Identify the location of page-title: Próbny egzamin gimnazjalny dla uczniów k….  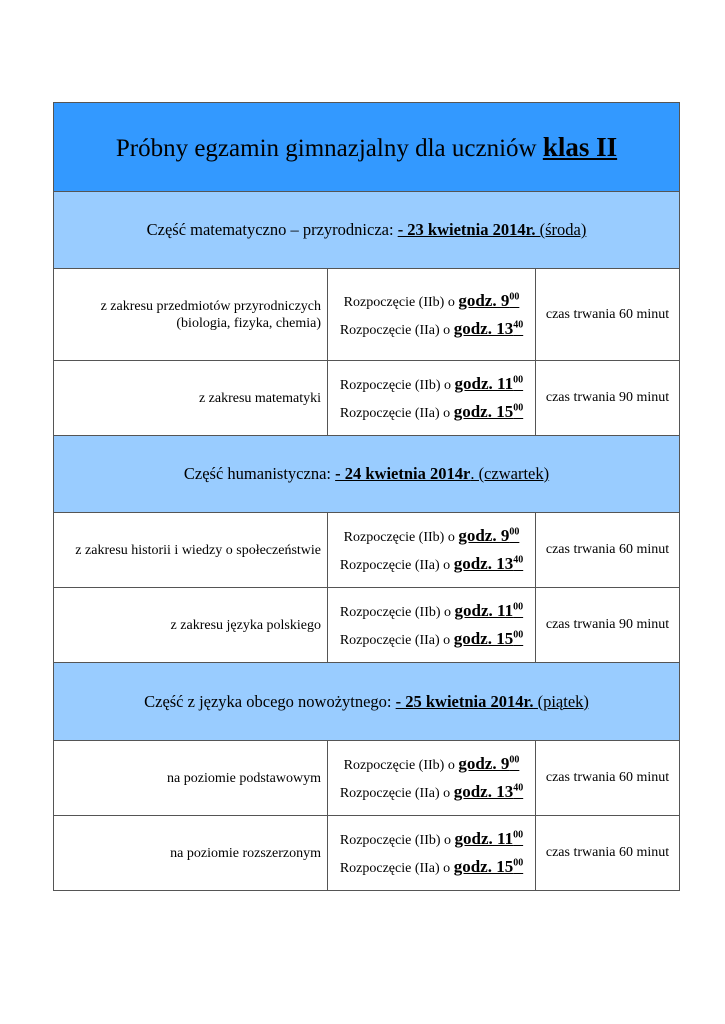
(366, 147).